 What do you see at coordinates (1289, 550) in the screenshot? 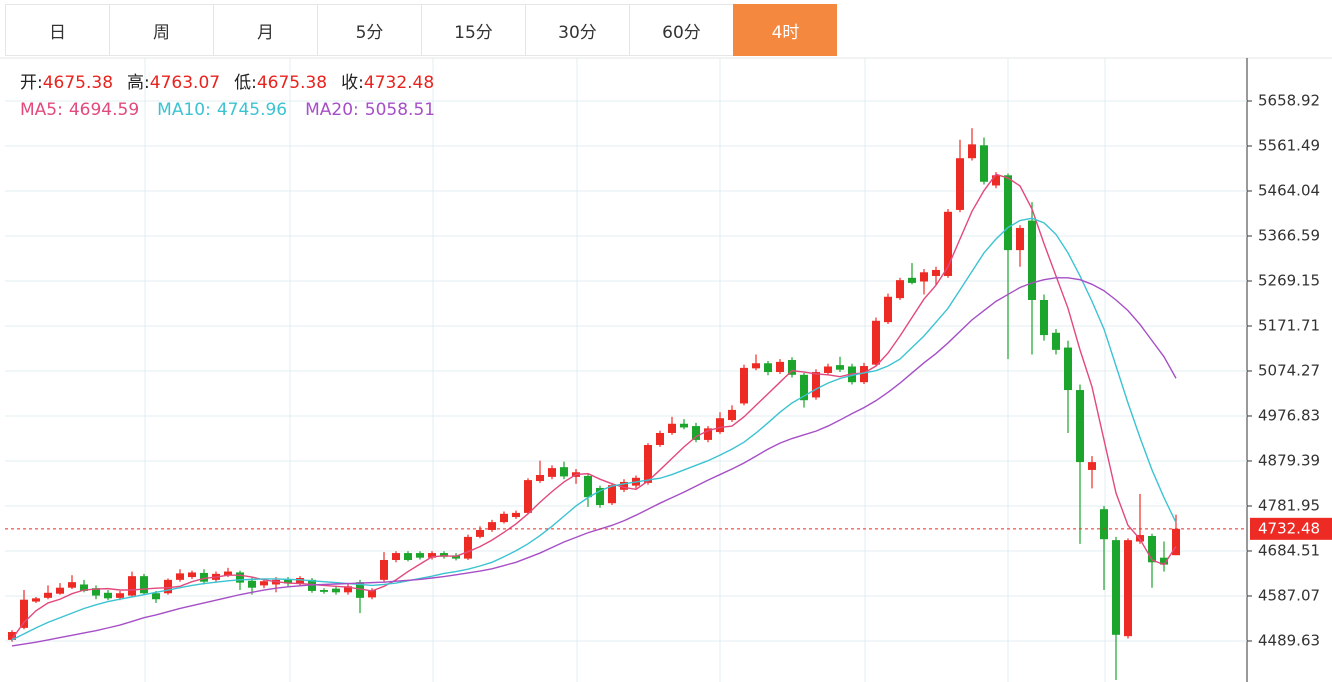
I see `y-tick-label: 4684.51` at bounding box center [1289, 550].